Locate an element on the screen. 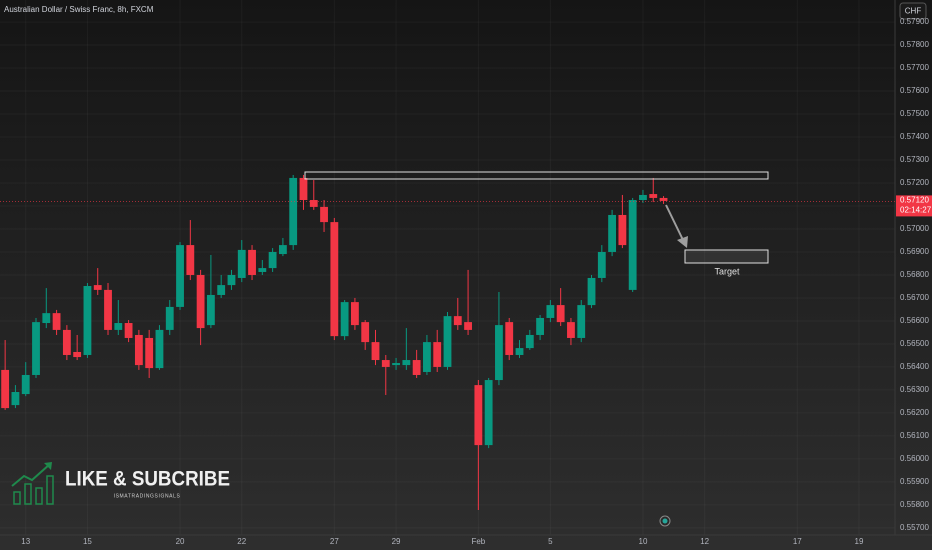 The image size is (932, 550). resistance-zone is located at coordinates (536, 175).